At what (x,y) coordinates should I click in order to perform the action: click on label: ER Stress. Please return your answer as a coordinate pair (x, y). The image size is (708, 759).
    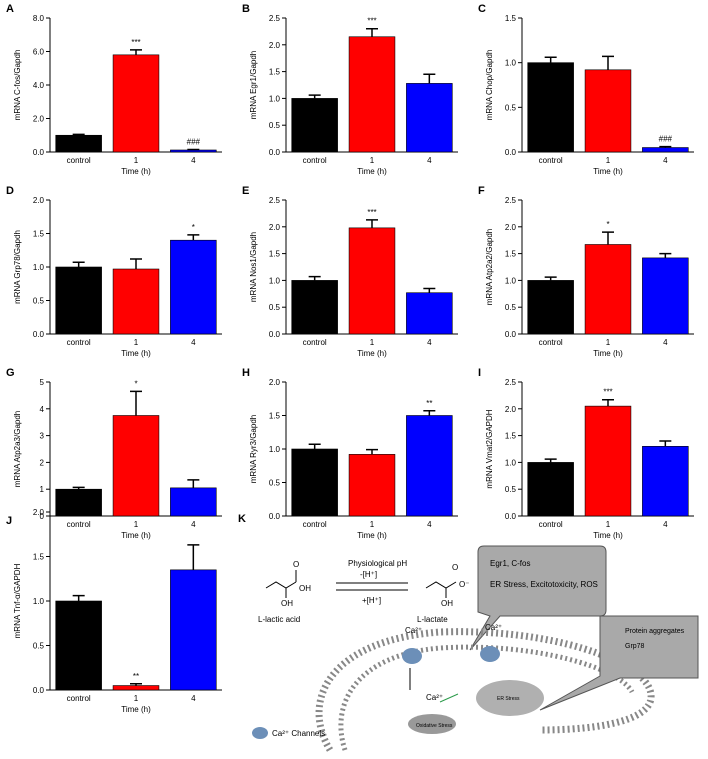
    Looking at the image, I should click on (508, 699).